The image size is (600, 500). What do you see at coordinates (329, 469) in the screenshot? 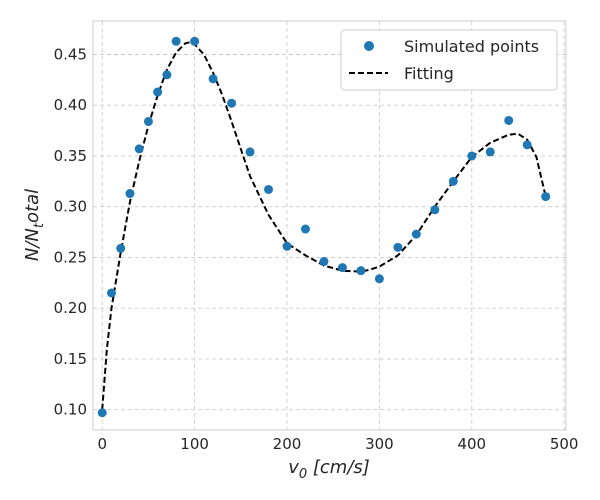
I see `x-axis-label: v0 [cm/s]` at bounding box center [329, 469].